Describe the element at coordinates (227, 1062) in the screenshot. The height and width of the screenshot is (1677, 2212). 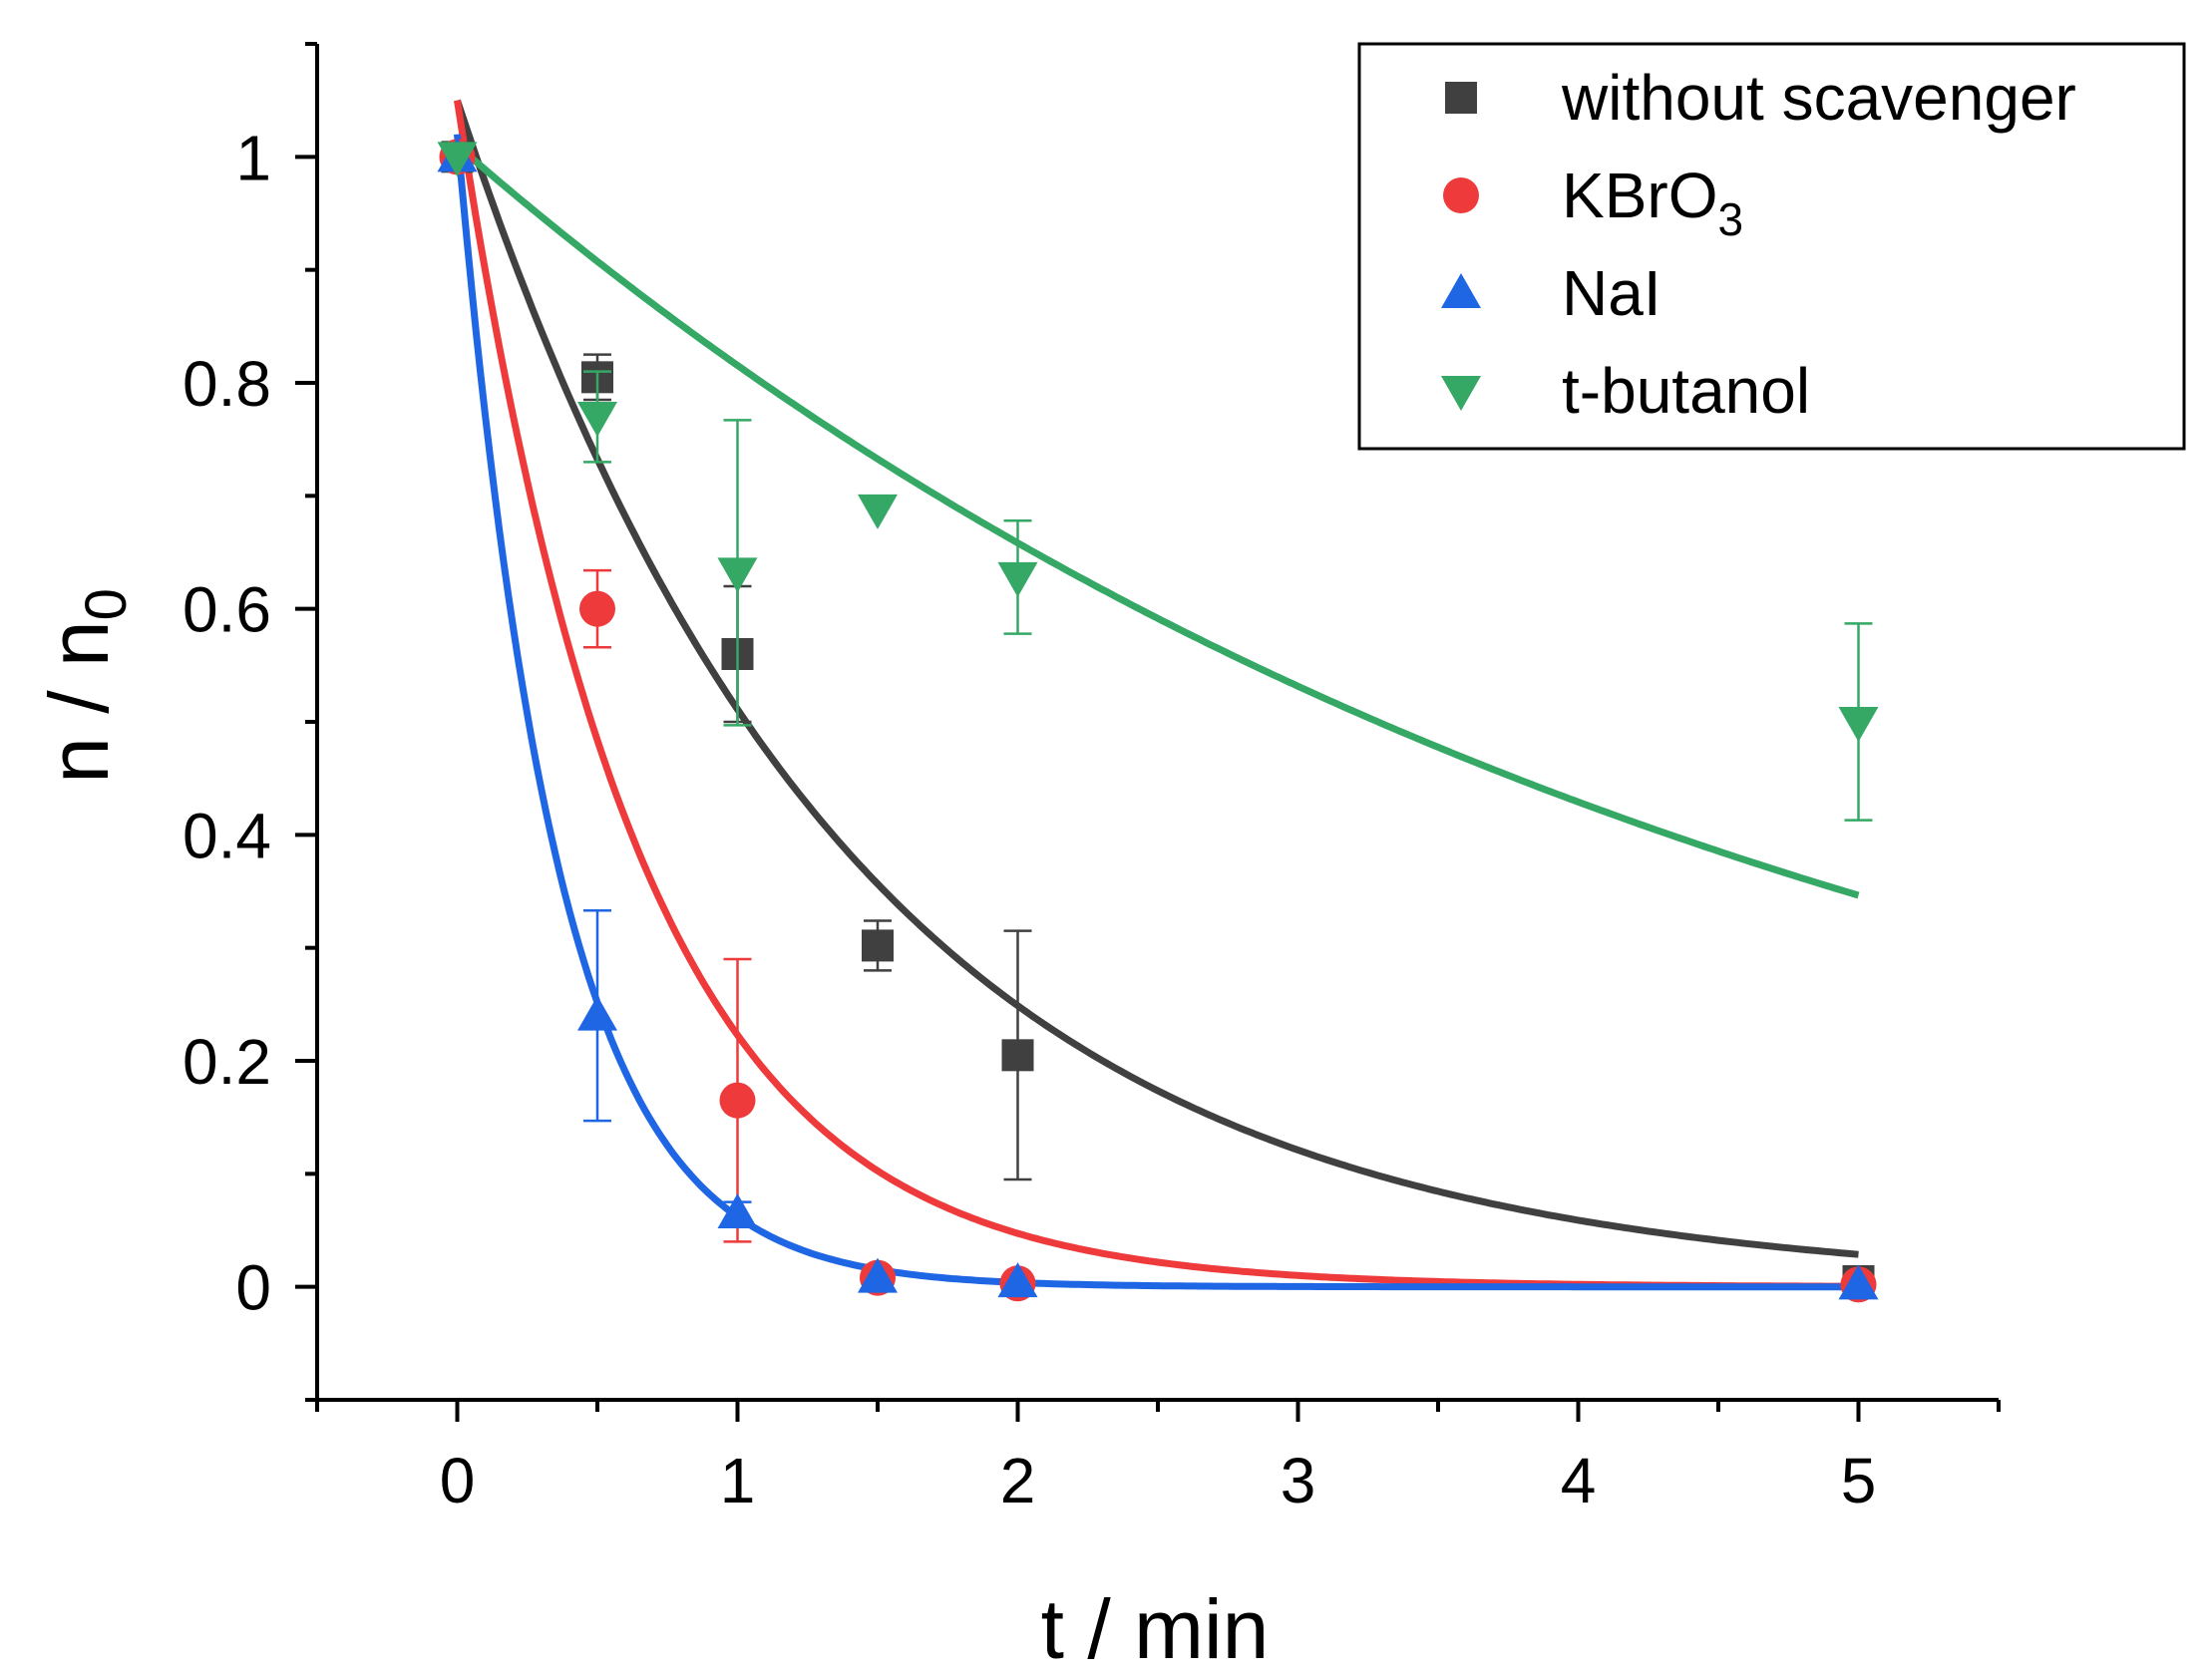
I see `y-tick-label: 0.2` at that location.